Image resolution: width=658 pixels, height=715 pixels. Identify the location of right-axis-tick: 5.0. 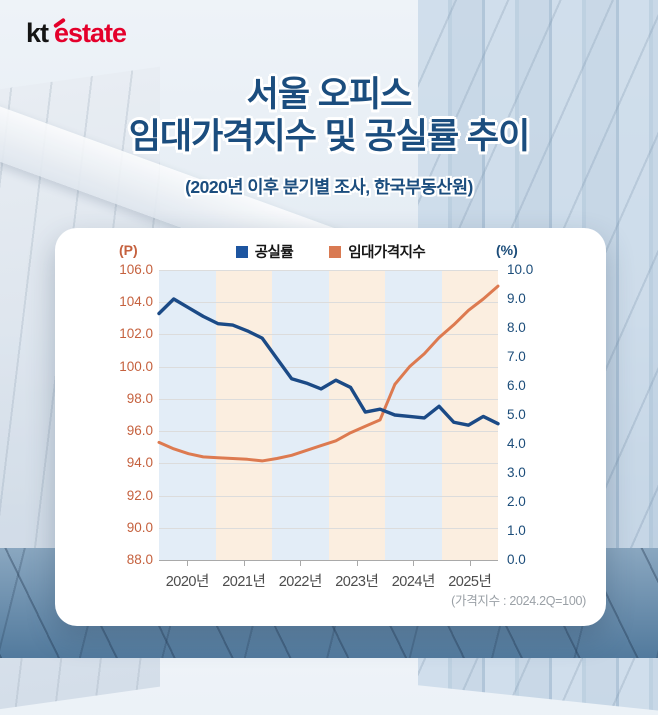
(516, 414).